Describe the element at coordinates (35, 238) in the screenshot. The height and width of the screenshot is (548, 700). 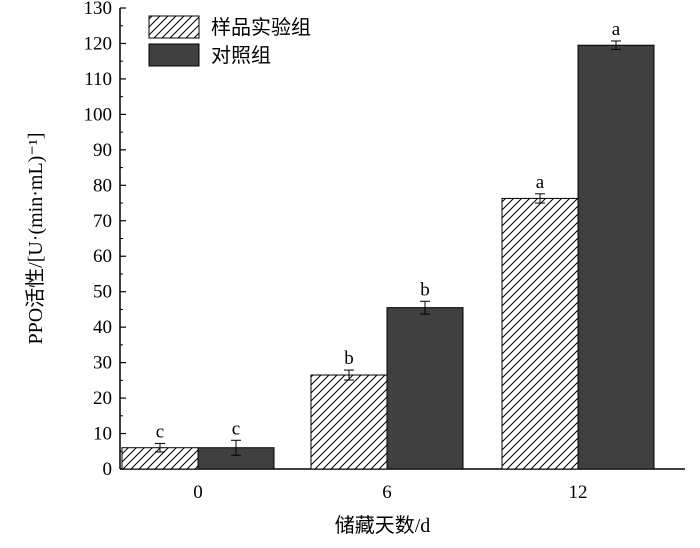
I see `y-axis-title: PPO活性/[U·(min·mL)⁻¹]` at that location.